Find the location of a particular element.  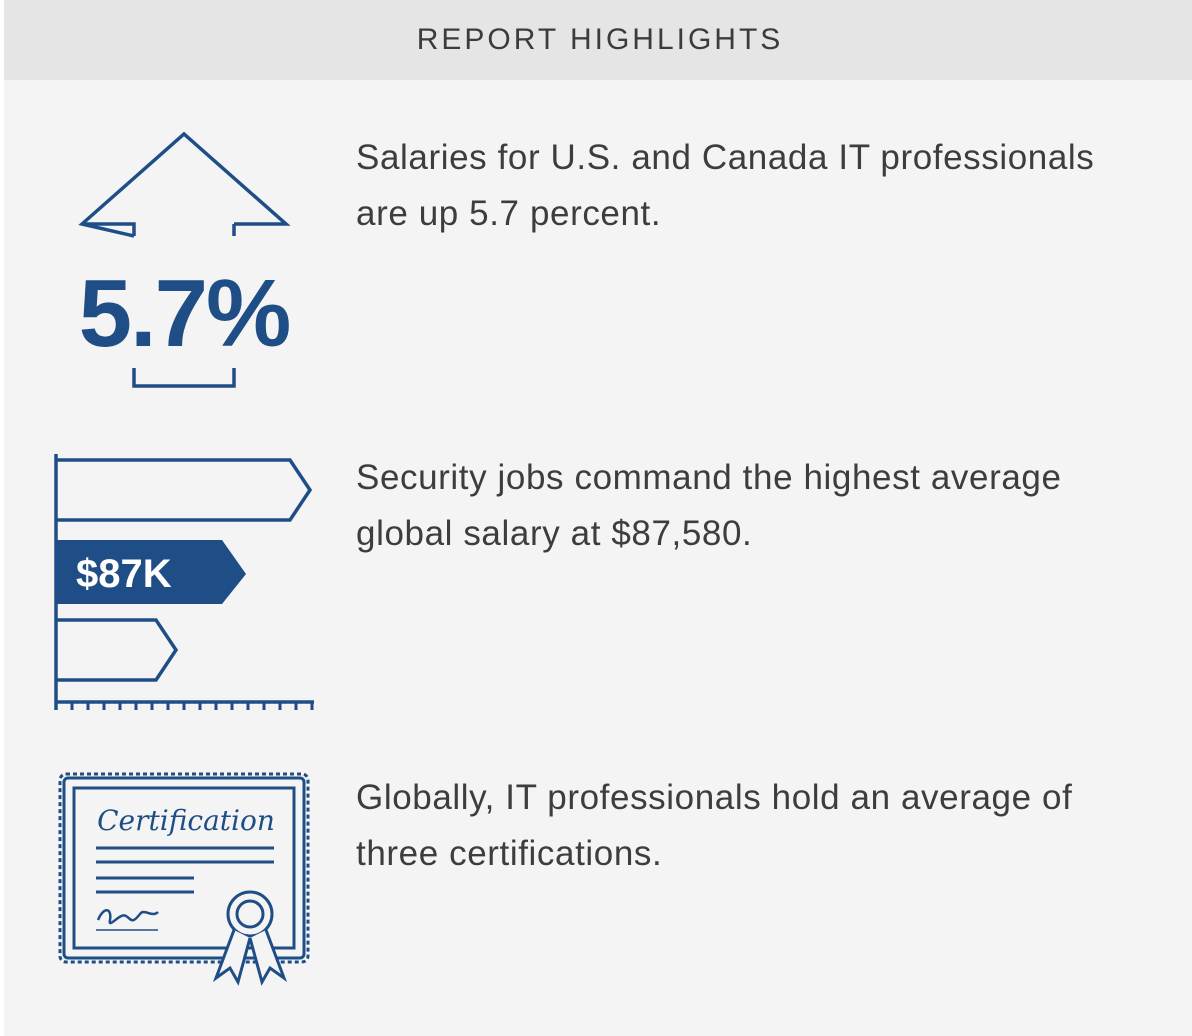

certificate-icon: Certification is located at coordinates (184, 879).